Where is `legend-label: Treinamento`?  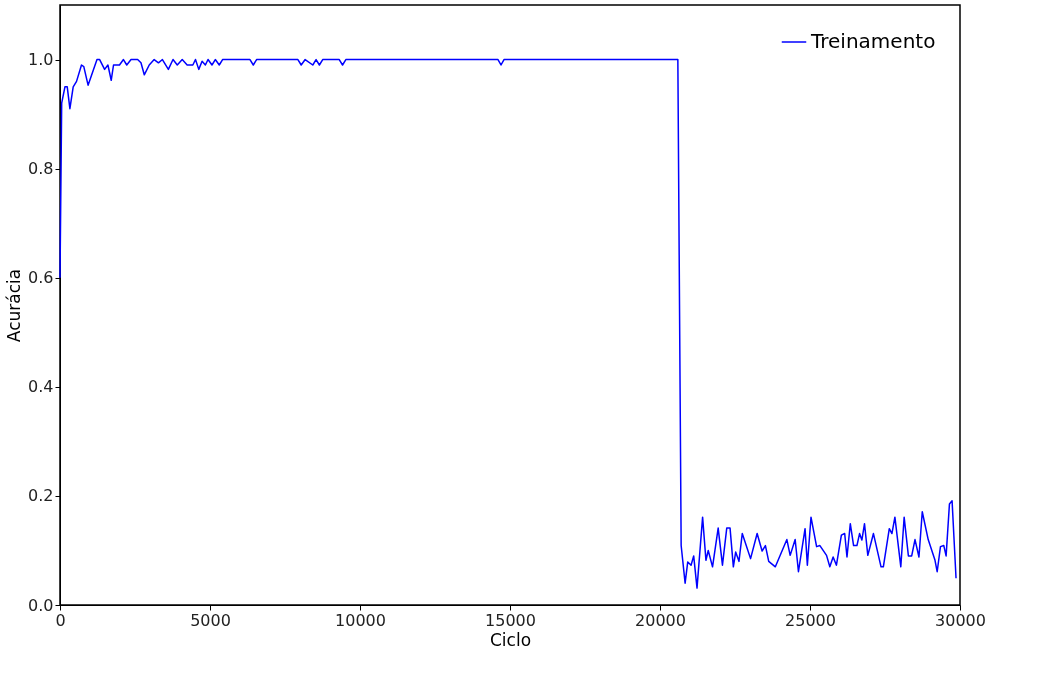 legend-label: Treinamento is located at coordinates (873, 41).